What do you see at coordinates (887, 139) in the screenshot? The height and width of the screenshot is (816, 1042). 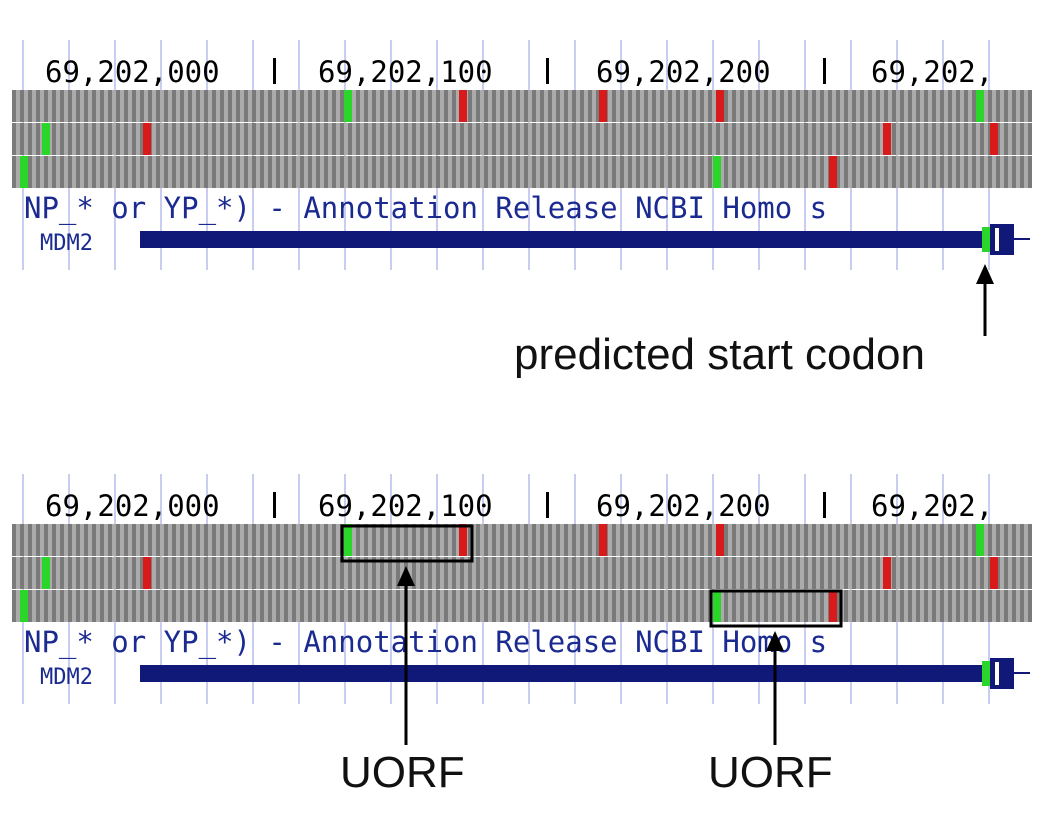 I see `stop-codon-mark` at bounding box center [887, 139].